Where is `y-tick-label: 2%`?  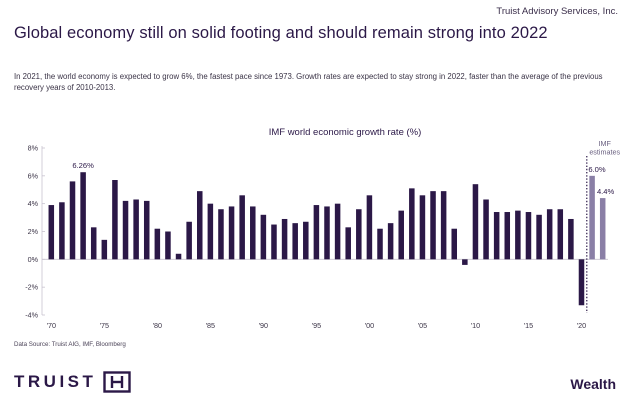
y-tick-label: 2% is located at coordinates (33, 231).